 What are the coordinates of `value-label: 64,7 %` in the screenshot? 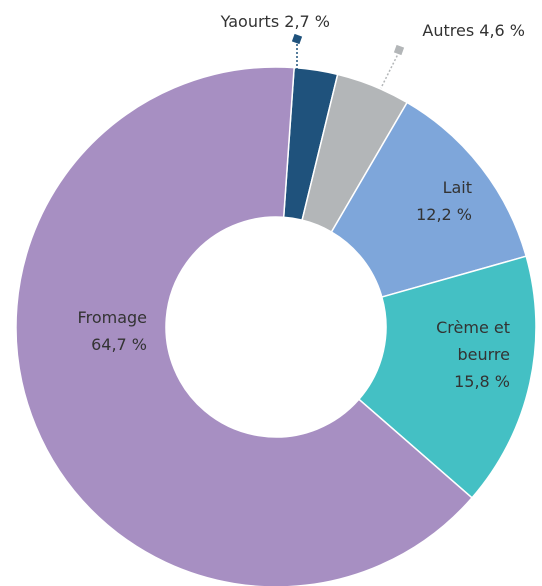 It's located at (119, 344).